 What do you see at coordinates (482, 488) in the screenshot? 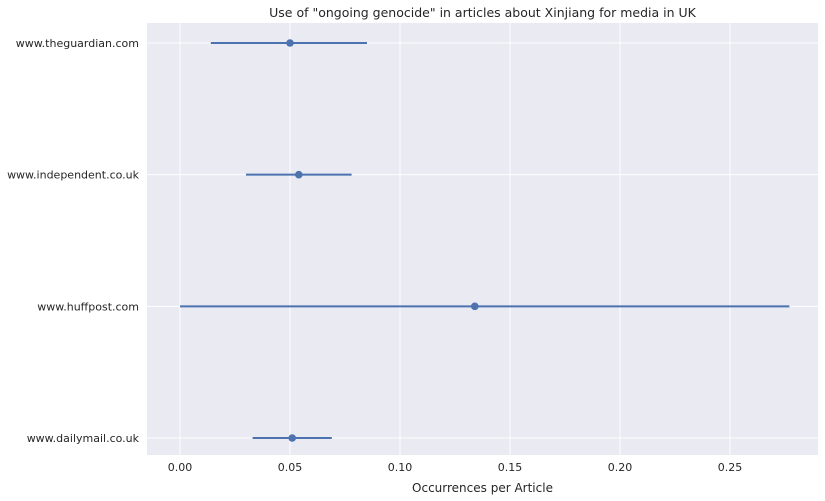
I see `x-axis-label: Occurrences per Article` at bounding box center [482, 488].